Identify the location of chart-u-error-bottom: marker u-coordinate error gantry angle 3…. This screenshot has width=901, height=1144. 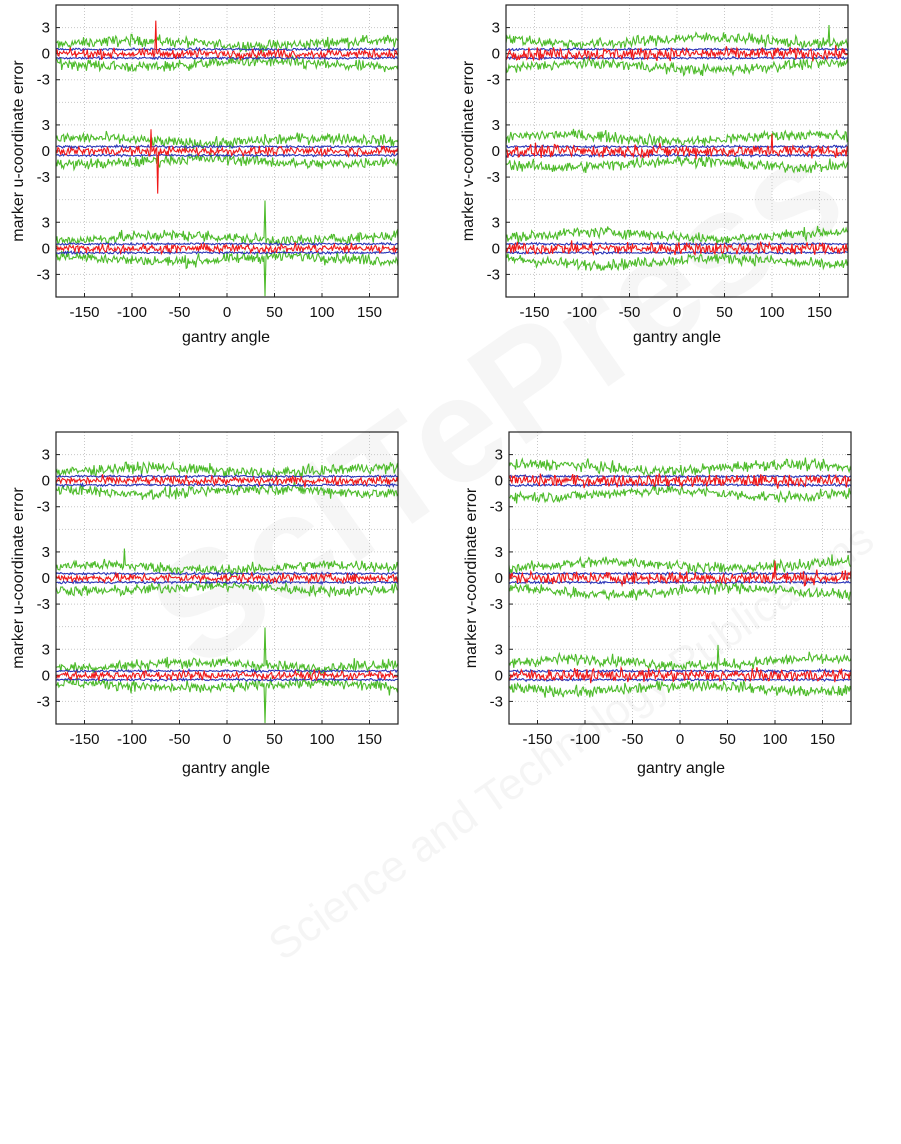
(210, 602).